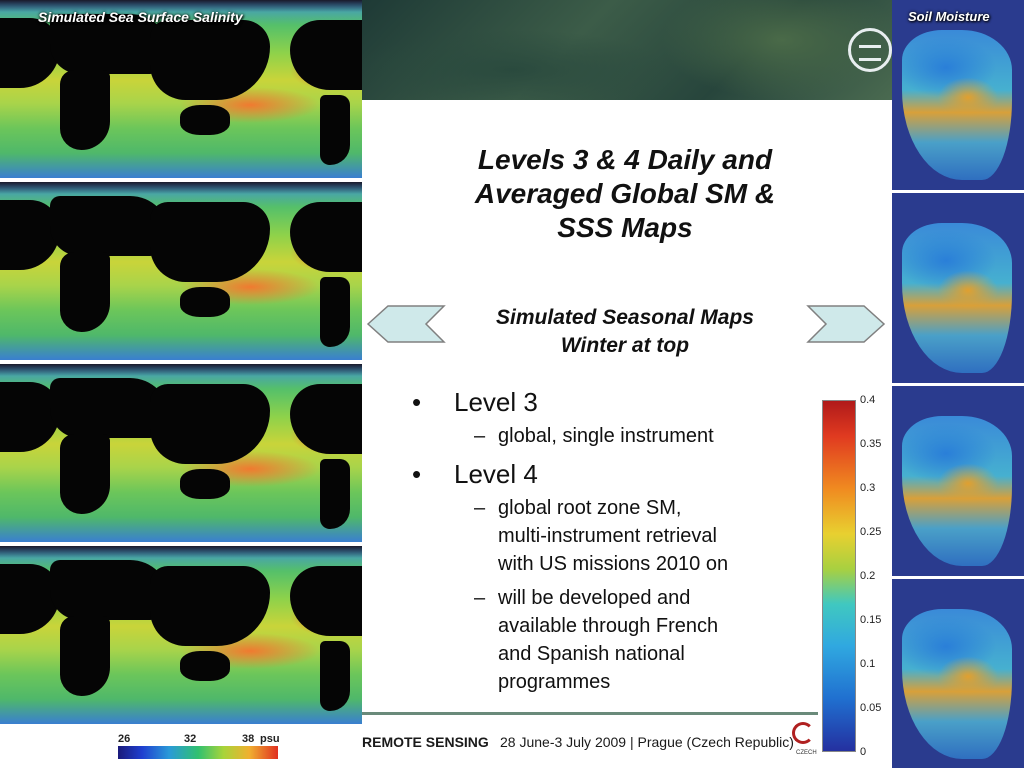 The image size is (1024, 768). I want to click on salinity-tick-low: 26, so click(124, 739).